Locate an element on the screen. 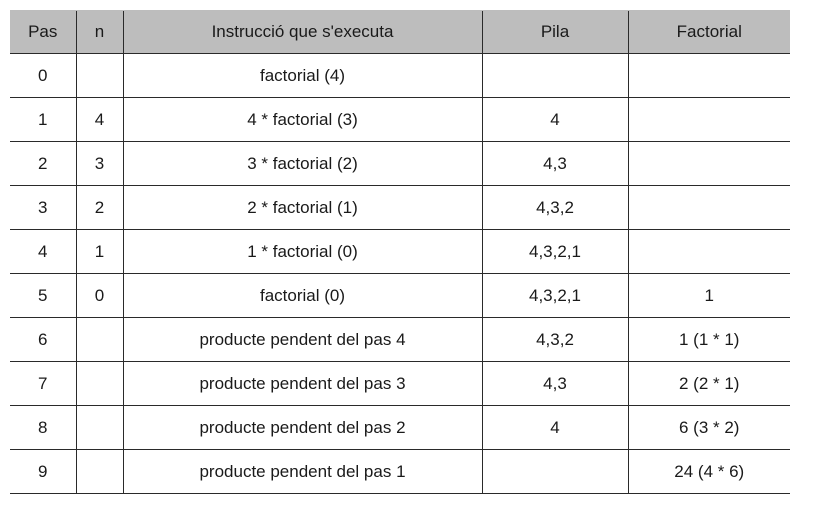  cell-pas: 3 is located at coordinates (43, 207).